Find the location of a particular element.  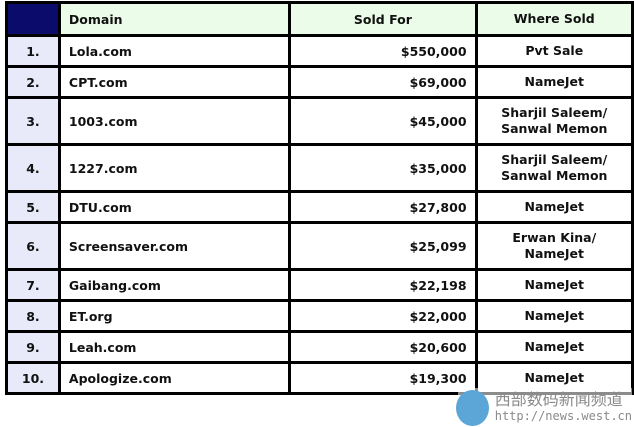

rank-cell: 2. is located at coordinates (33, 82).